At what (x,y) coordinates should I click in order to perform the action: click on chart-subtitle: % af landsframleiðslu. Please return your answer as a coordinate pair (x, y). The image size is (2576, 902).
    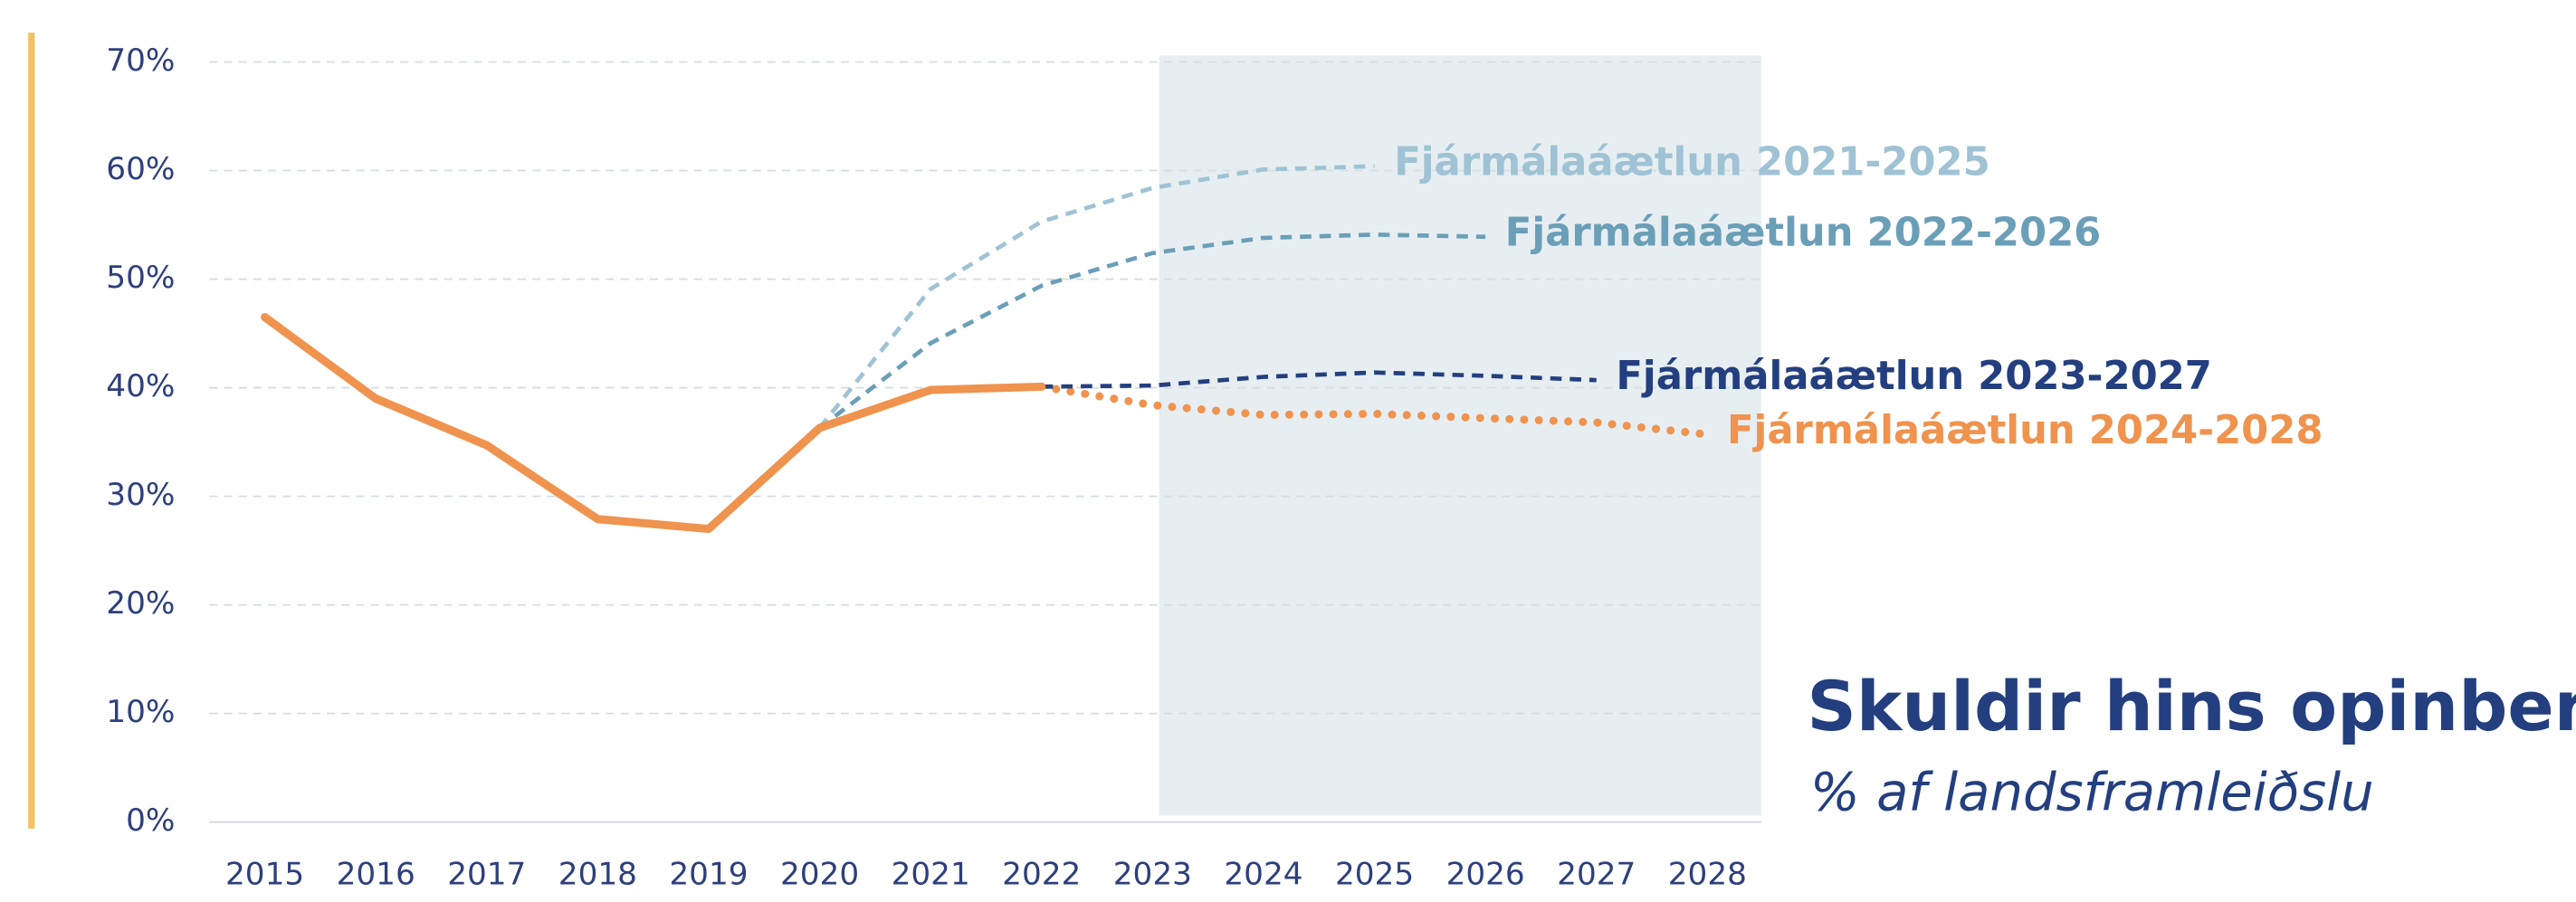
    Looking at the image, I should click on (2092, 791).